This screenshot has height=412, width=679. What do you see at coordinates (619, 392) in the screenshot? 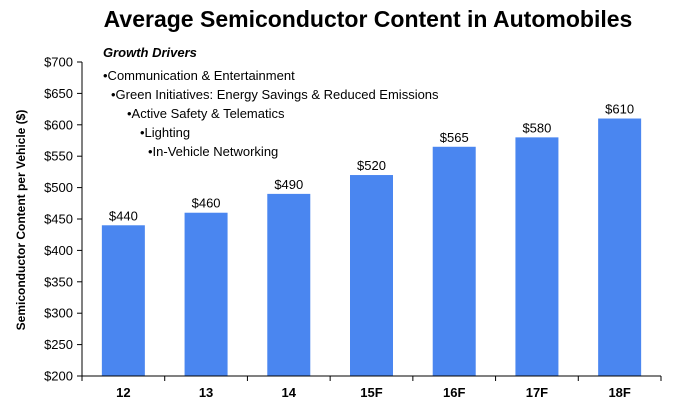
I see `x-tick-label: 18F` at bounding box center [619, 392].